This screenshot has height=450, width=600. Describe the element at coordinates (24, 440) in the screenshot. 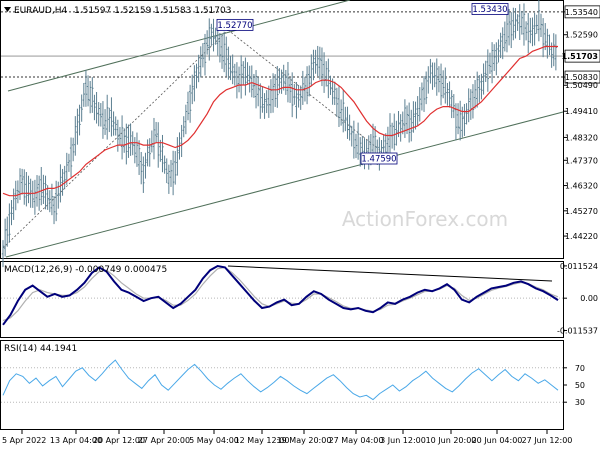

I see `time-axis-label: 5 Apr 2022` at that location.